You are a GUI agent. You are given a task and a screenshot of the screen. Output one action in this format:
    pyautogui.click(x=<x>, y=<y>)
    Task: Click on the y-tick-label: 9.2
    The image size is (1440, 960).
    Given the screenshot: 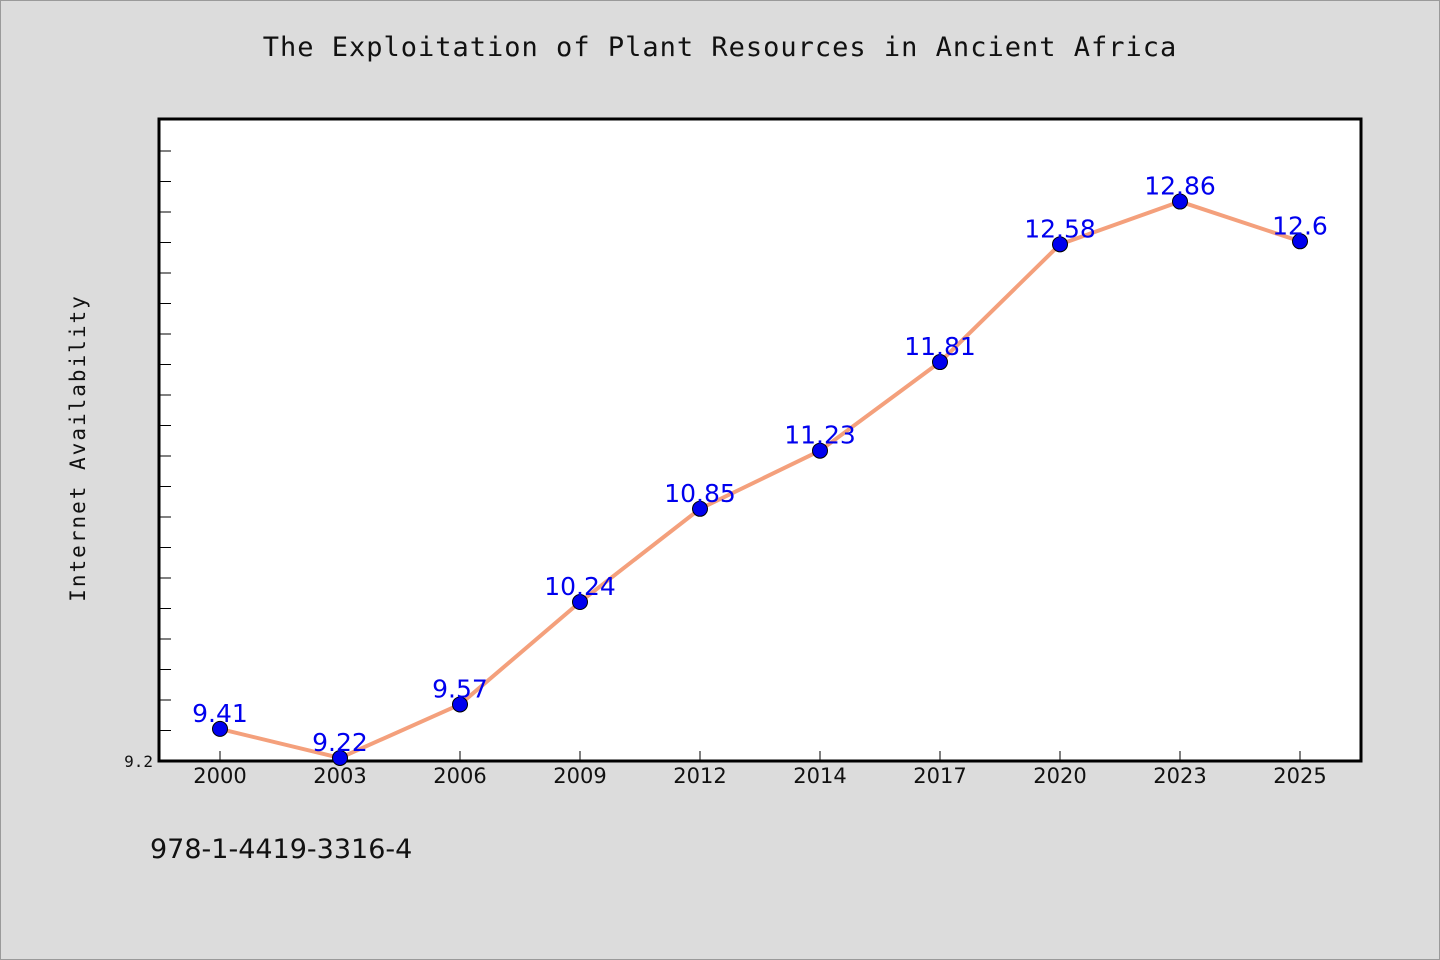 What is the action you would take?
    pyautogui.click(x=138, y=761)
    